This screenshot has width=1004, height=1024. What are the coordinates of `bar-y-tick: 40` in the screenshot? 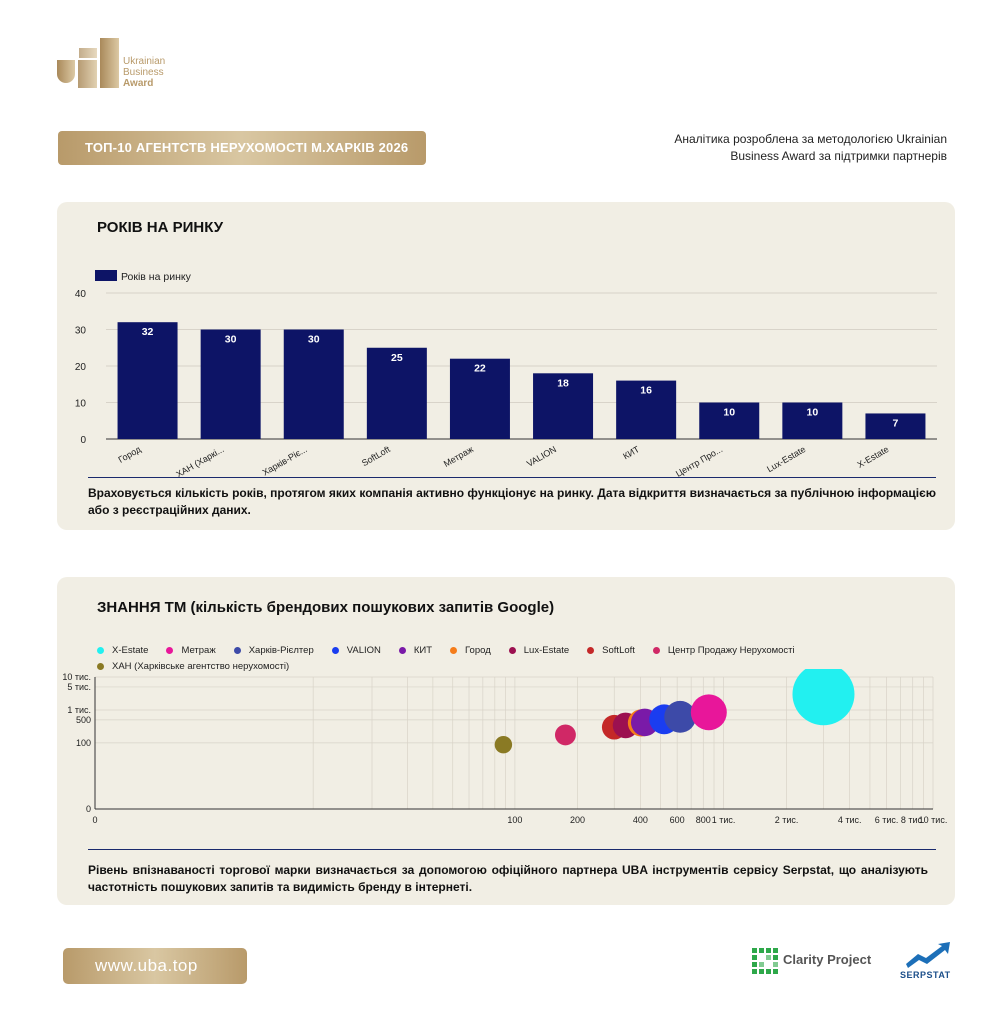 It's located at (81, 294).